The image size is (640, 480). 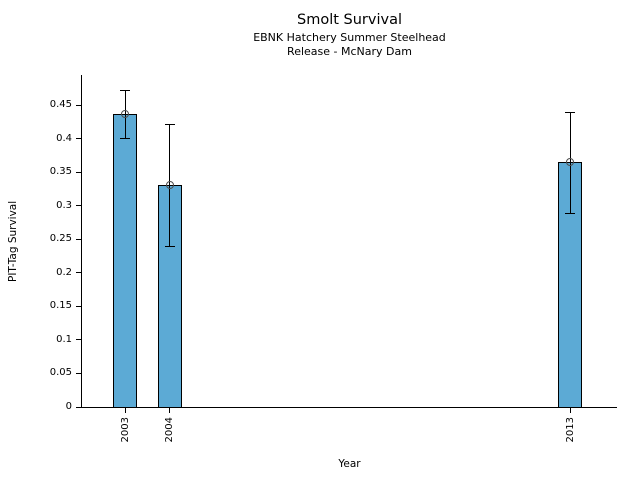 What do you see at coordinates (349, 37) in the screenshot?
I see `chart-subtitle-line1: EBNK Hatchery Summer Steelhead` at bounding box center [349, 37].